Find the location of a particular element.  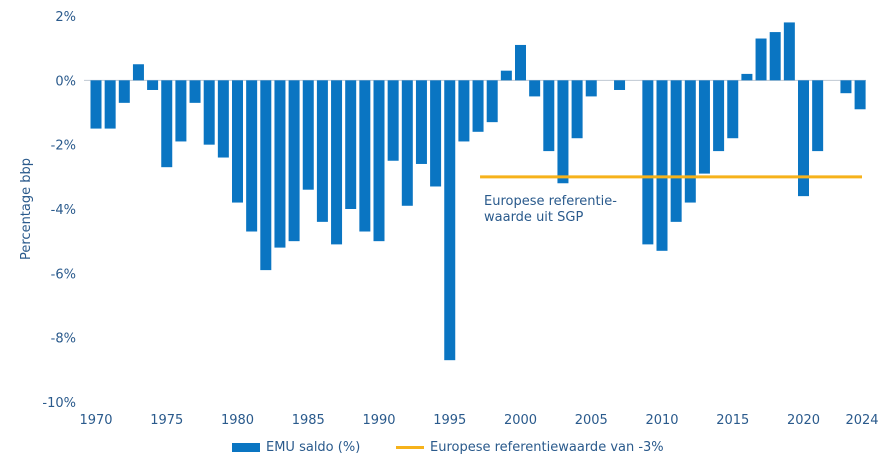

bar-1990 is located at coordinates (379, 161).